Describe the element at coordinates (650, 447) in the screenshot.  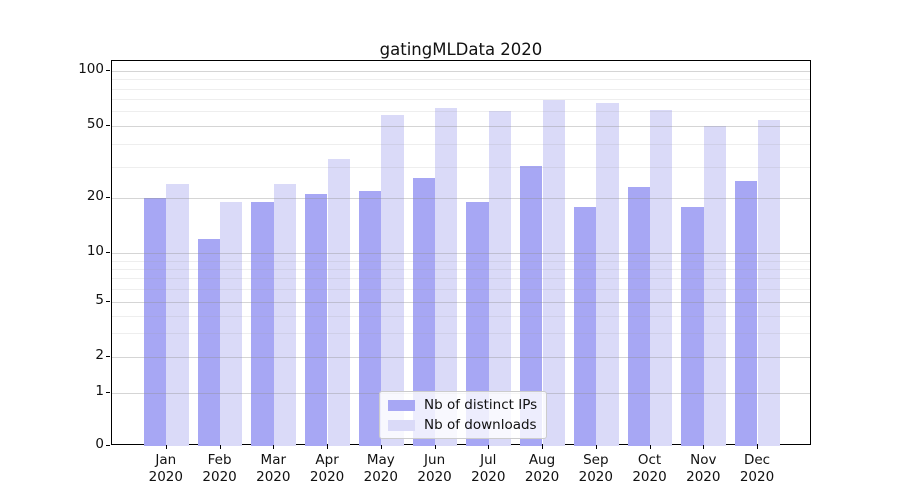
I see `x-tick-oct` at that location.